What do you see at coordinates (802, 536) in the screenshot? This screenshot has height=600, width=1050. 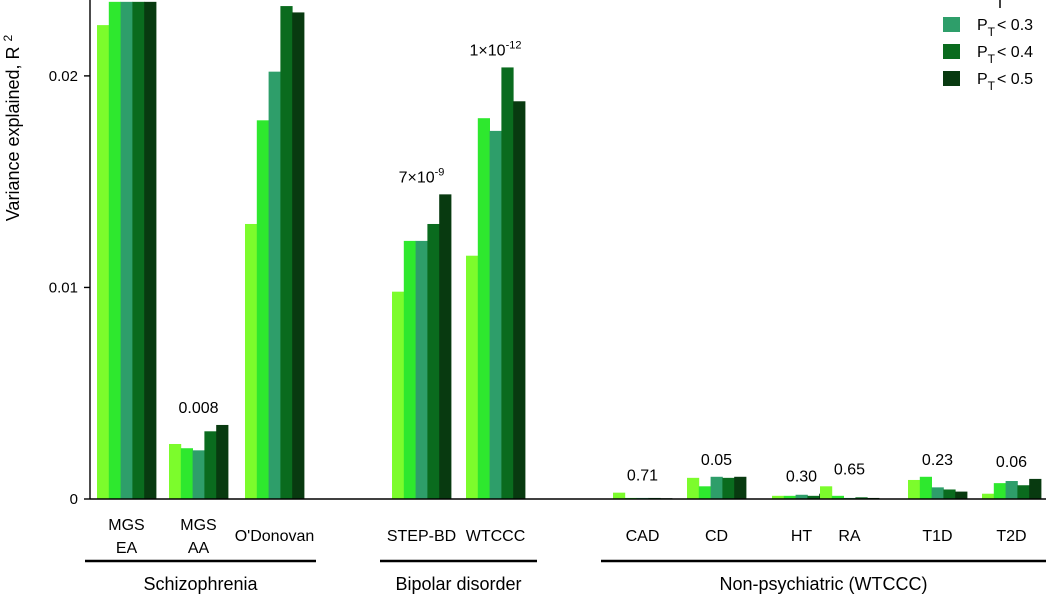 I see `x-tick-label: HT` at bounding box center [802, 536].